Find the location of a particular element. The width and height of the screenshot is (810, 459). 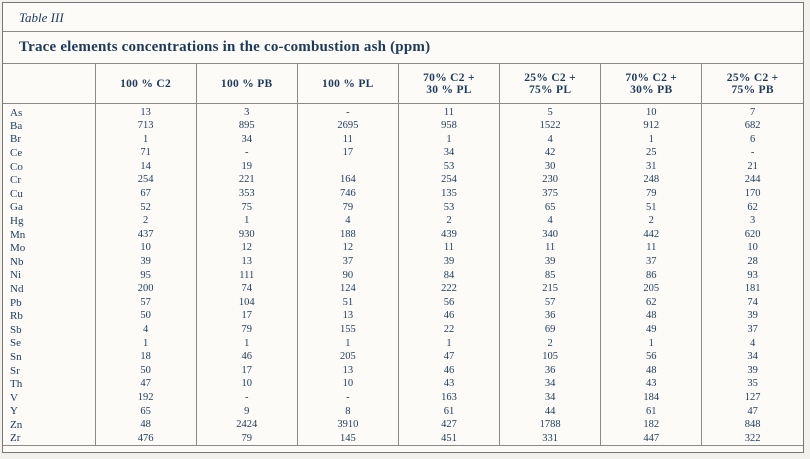

column-header: 25% C2 + 75% PB is located at coordinates (752, 83).